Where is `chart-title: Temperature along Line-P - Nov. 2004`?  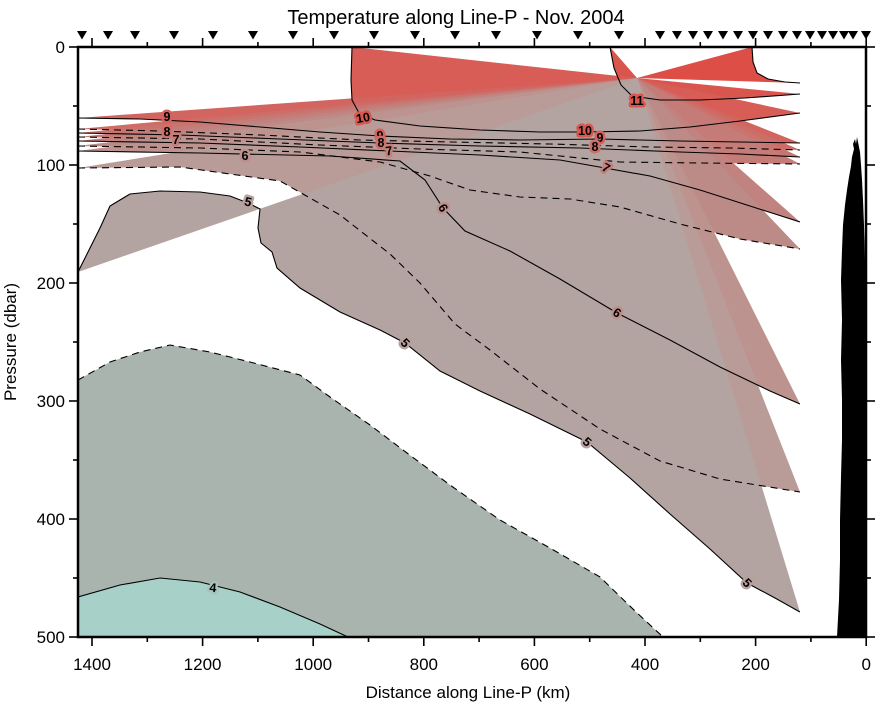
chart-title: Temperature along Line-P - Nov. 2004 is located at coordinates (455, 18).